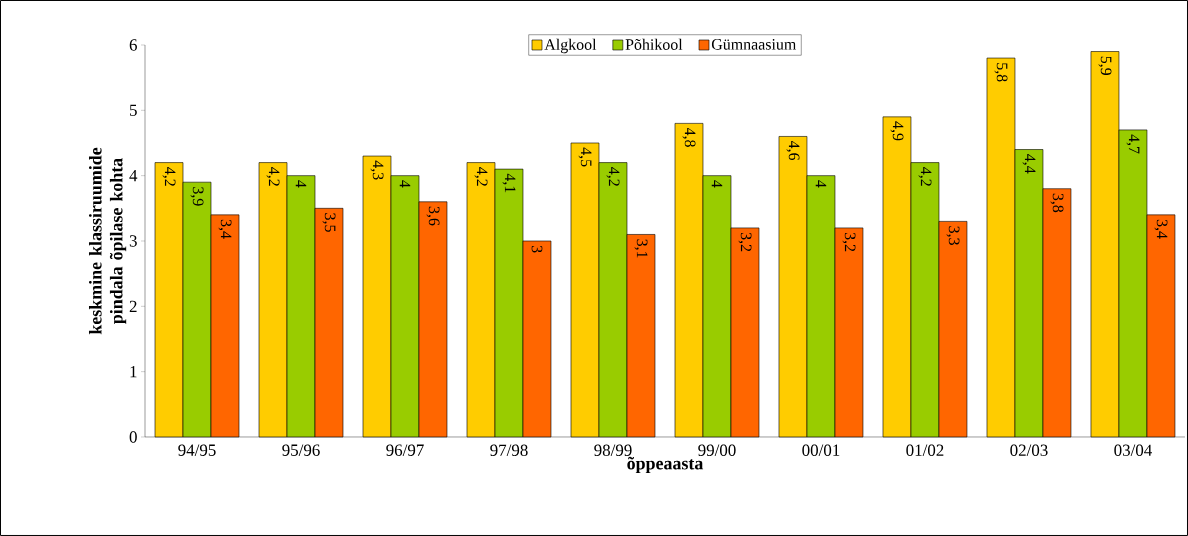 Image resolution: width=1188 pixels, height=536 pixels. What do you see at coordinates (641, 248) in the screenshot?
I see `data-label: 3,1` at bounding box center [641, 248].